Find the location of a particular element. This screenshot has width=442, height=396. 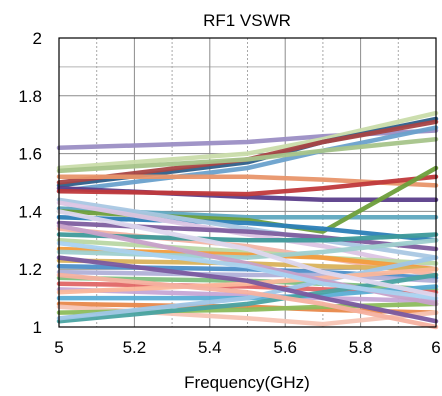

x-tick-label: 5.4 is located at coordinates (210, 347).